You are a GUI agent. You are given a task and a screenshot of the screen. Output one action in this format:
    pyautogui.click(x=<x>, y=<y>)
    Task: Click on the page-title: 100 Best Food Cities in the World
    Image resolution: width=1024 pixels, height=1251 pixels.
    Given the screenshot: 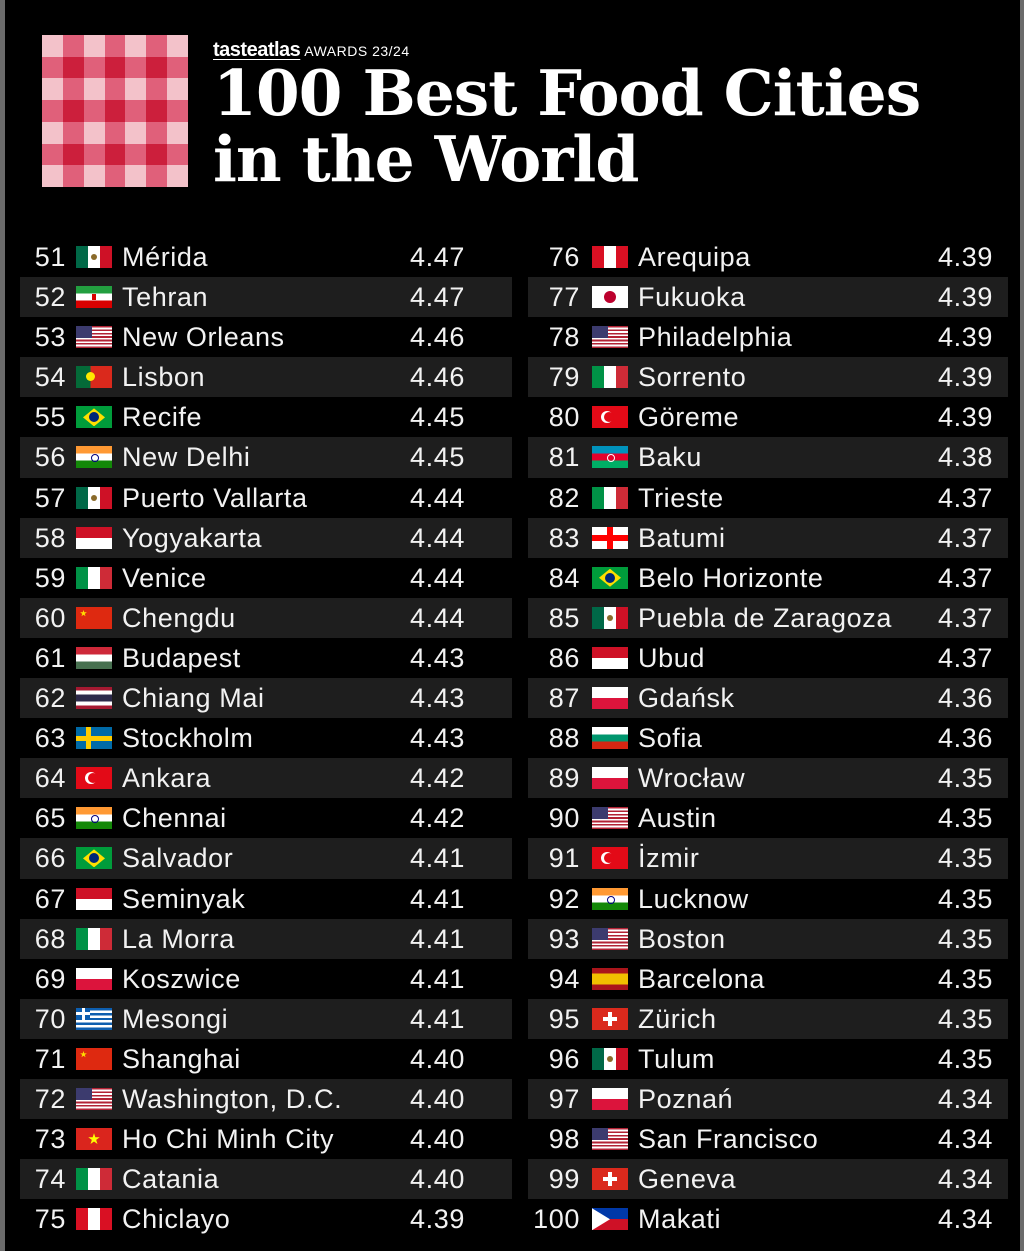 What is the action you would take?
    pyautogui.click(x=567, y=124)
    